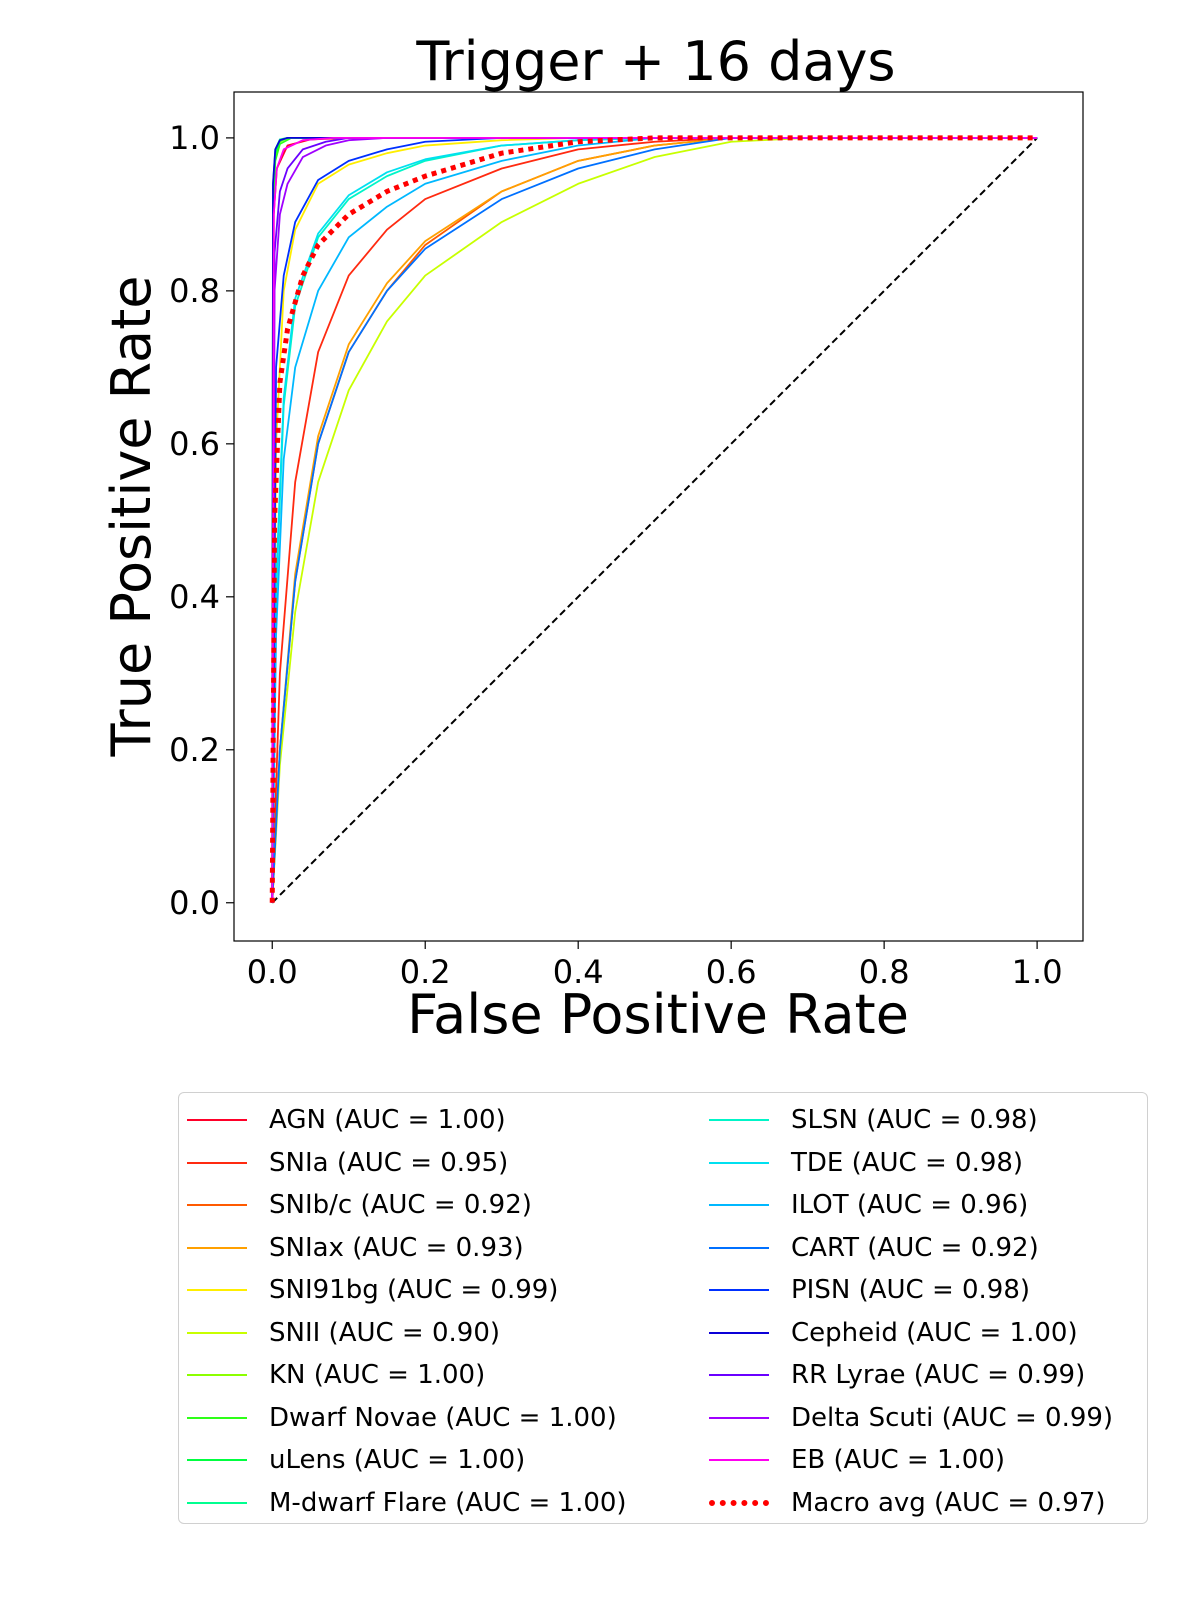 The image size is (1200, 1600). Describe the element at coordinates (131, 516) in the screenshot. I see `y-axis-label: True Positive Rate` at that location.